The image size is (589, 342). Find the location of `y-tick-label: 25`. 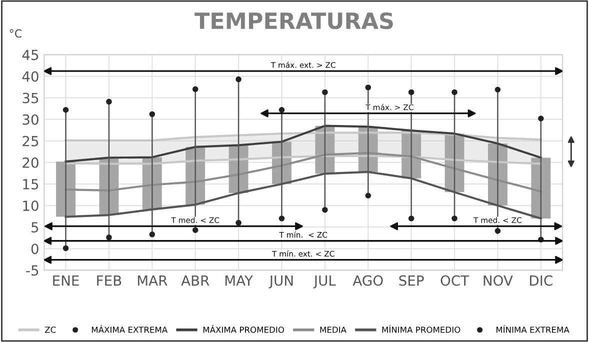

y-tick-label: 25 is located at coordinates (30, 141).